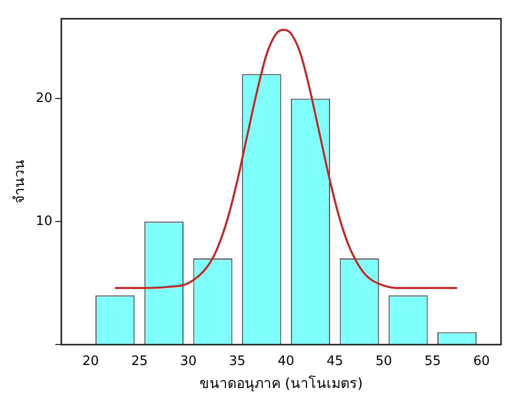 The height and width of the screenshot is (405, 515). What do you see at coordinates (281, 383) in the screenshot?
I see `x-axis-title: ขนาดอนุภาค (นาโนเมตร)` at bounding box center [281, 383].